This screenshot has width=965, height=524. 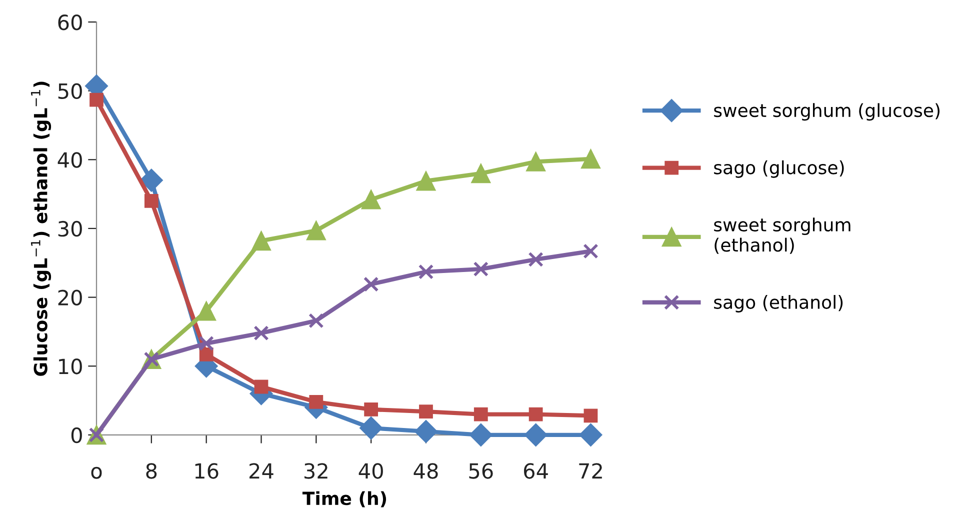 What do you see at coordinates (782, 236) in the screenshot?
I see `legend-label: sweet sorghum (ethanol)` at bounding box center [782, 236].